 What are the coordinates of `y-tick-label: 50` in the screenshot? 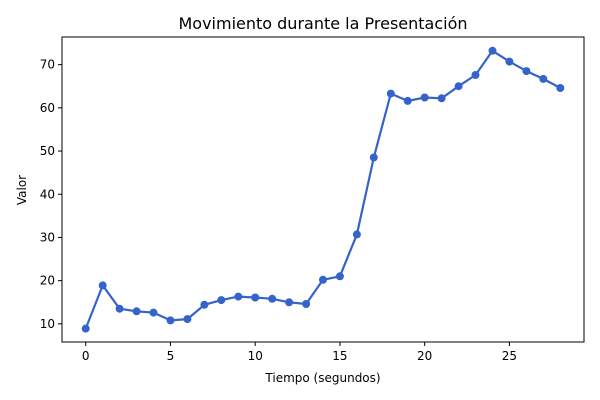 It's located at (47, 151).